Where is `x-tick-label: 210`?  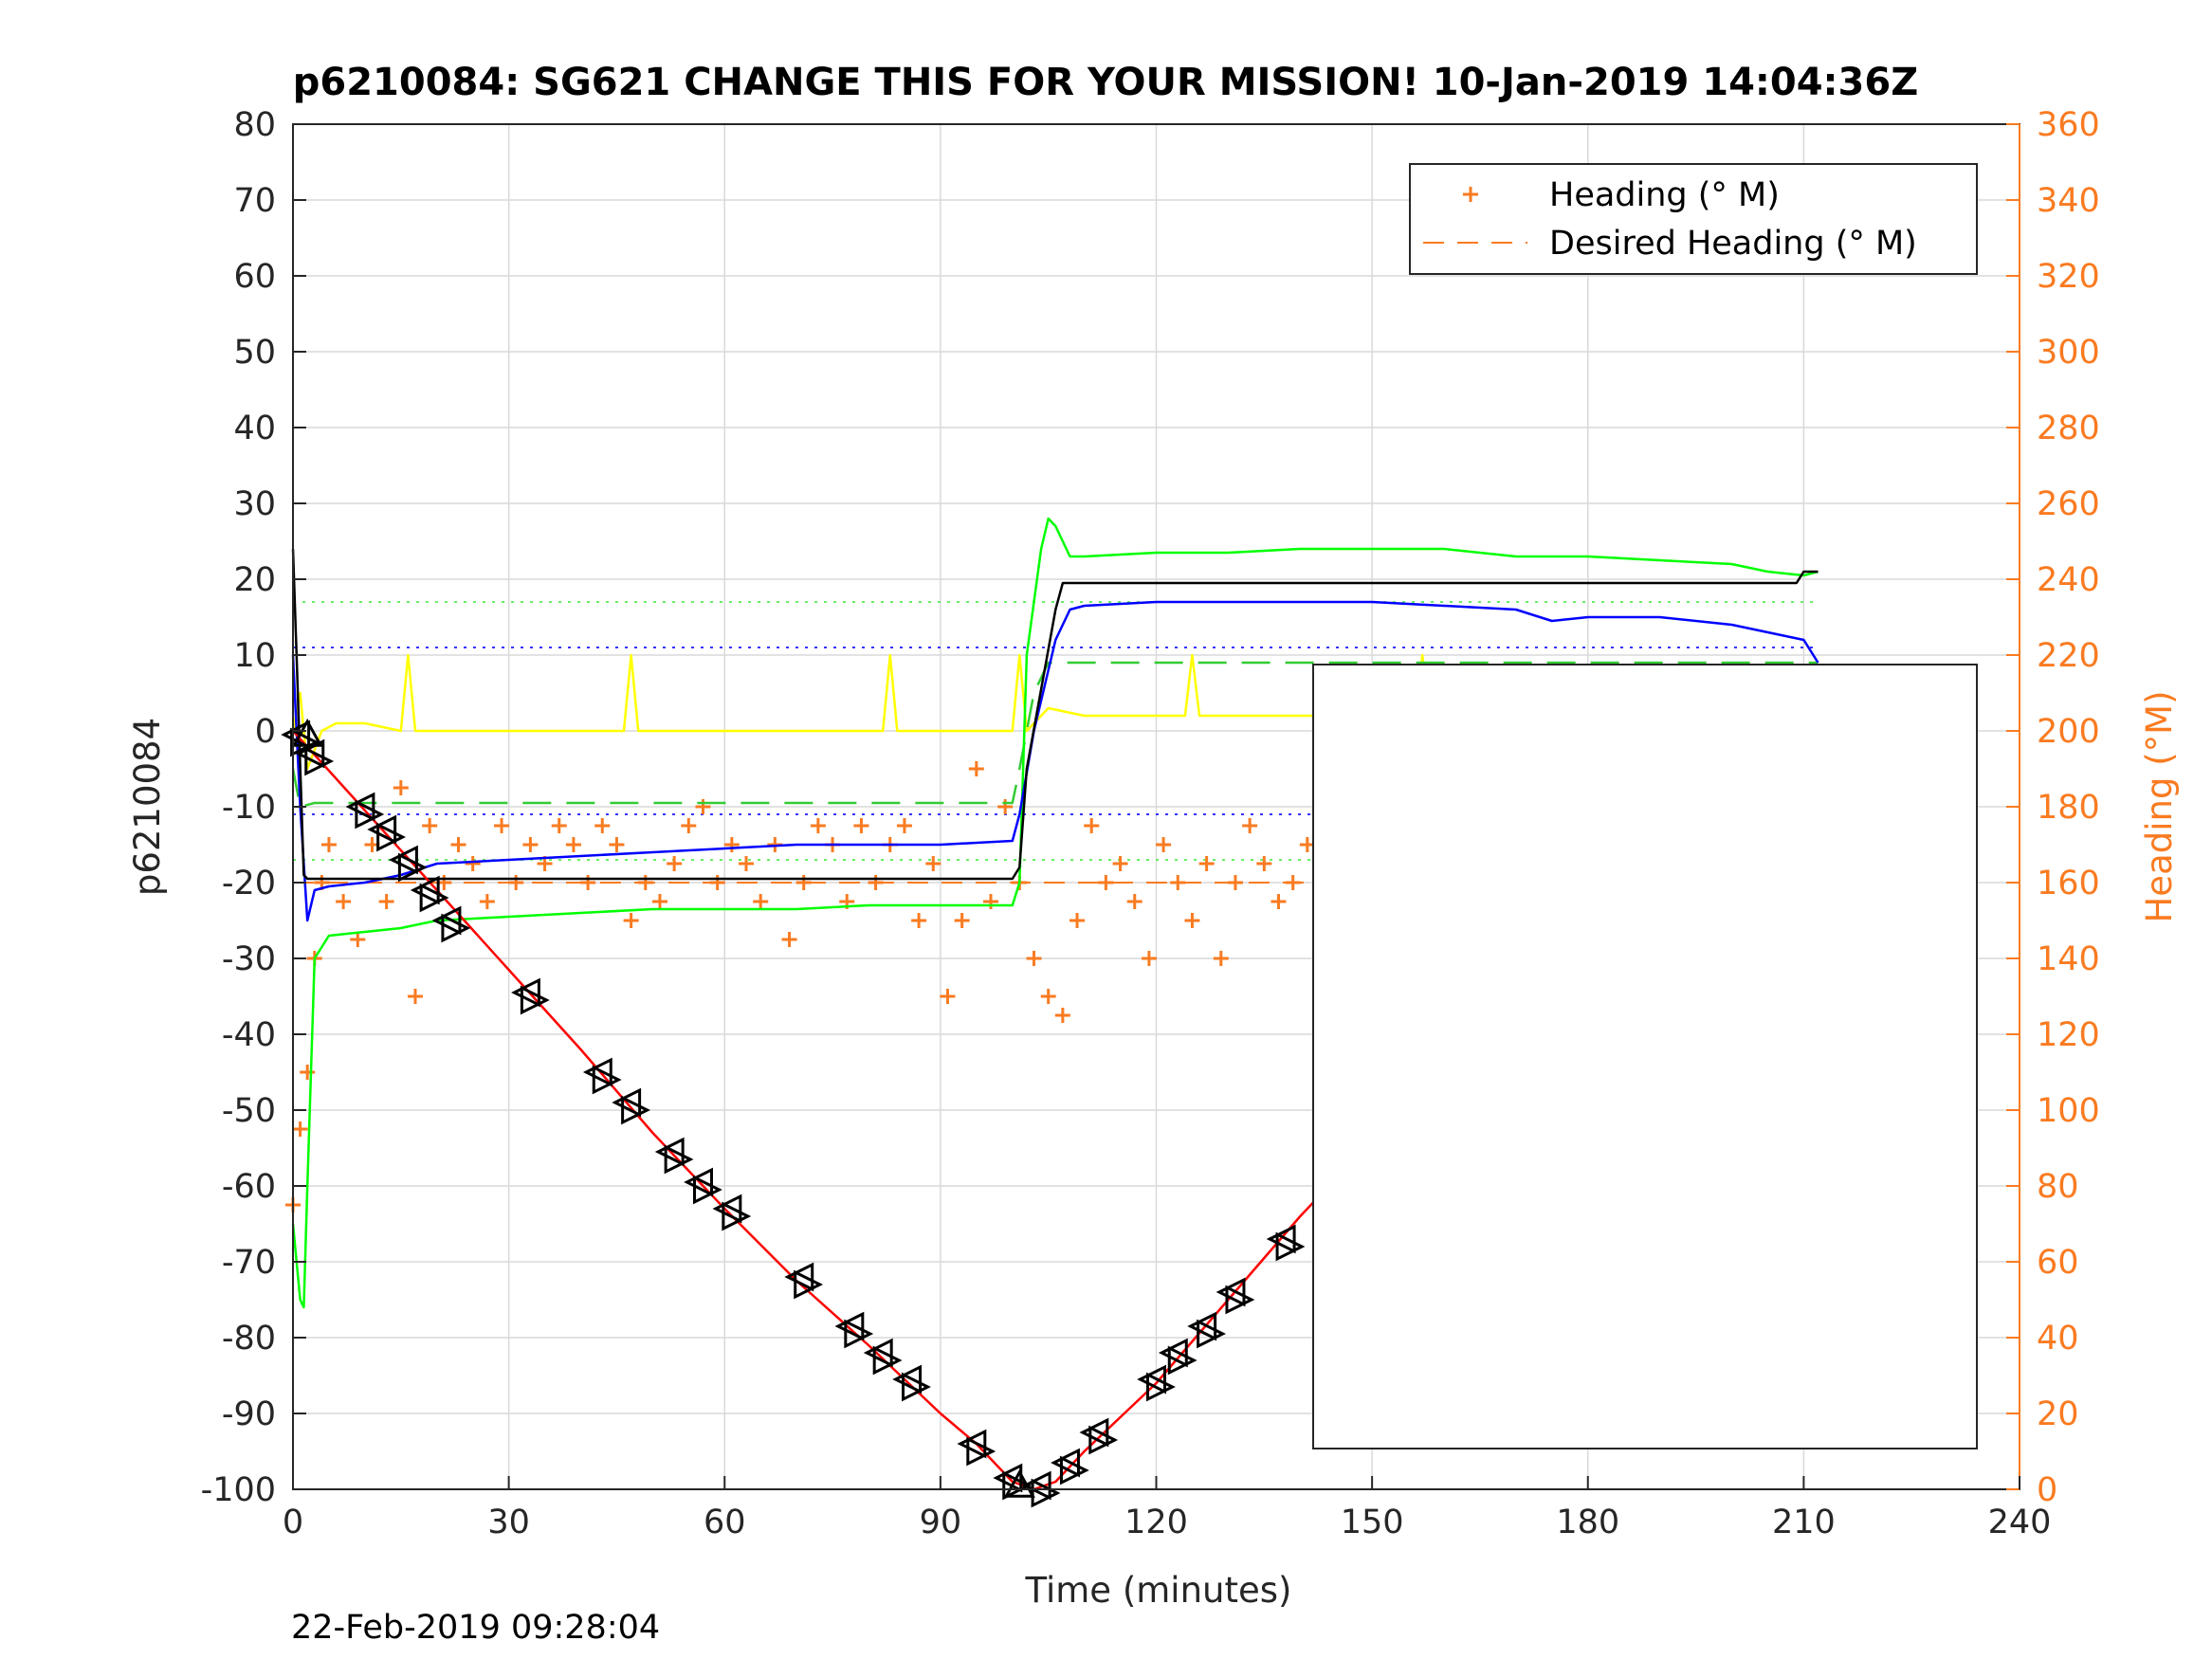
x-tick-label: 210 is located at coordinates (1804, 1522).